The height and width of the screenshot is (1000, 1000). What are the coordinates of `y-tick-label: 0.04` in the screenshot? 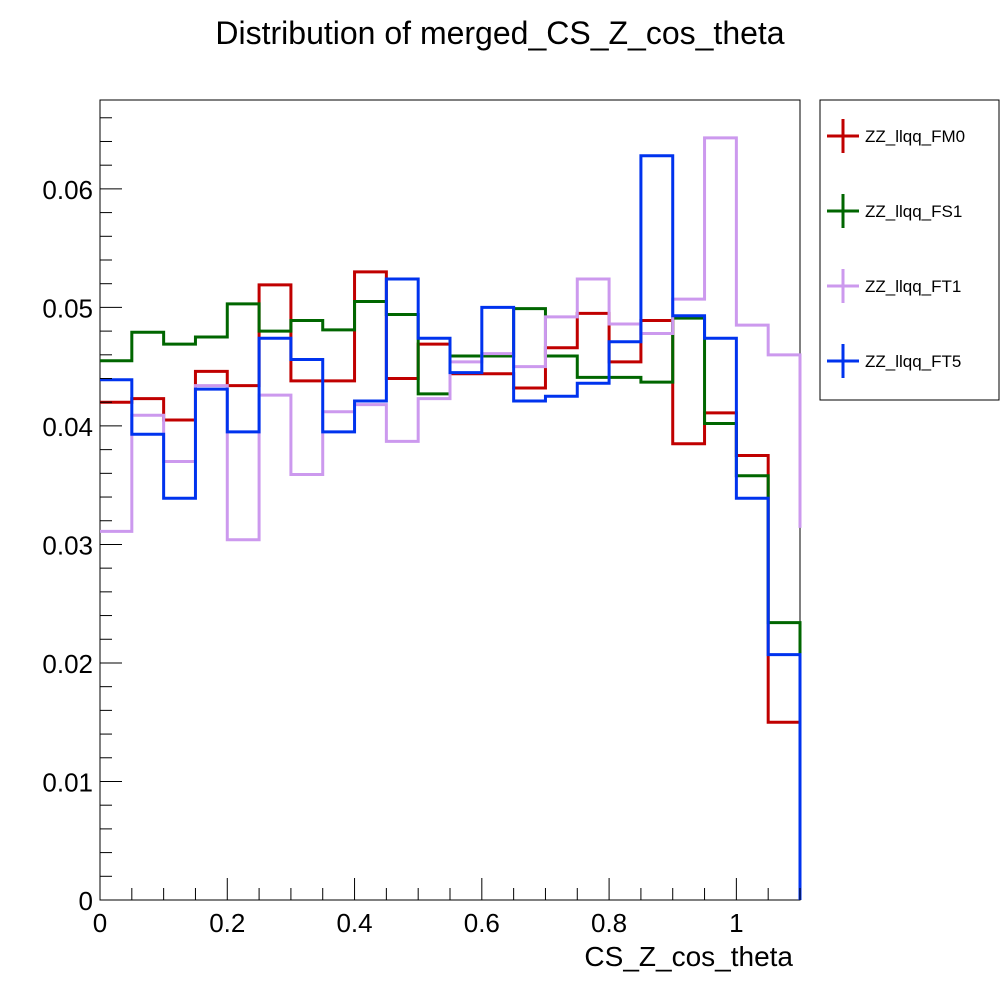 It's located at (67, 427).